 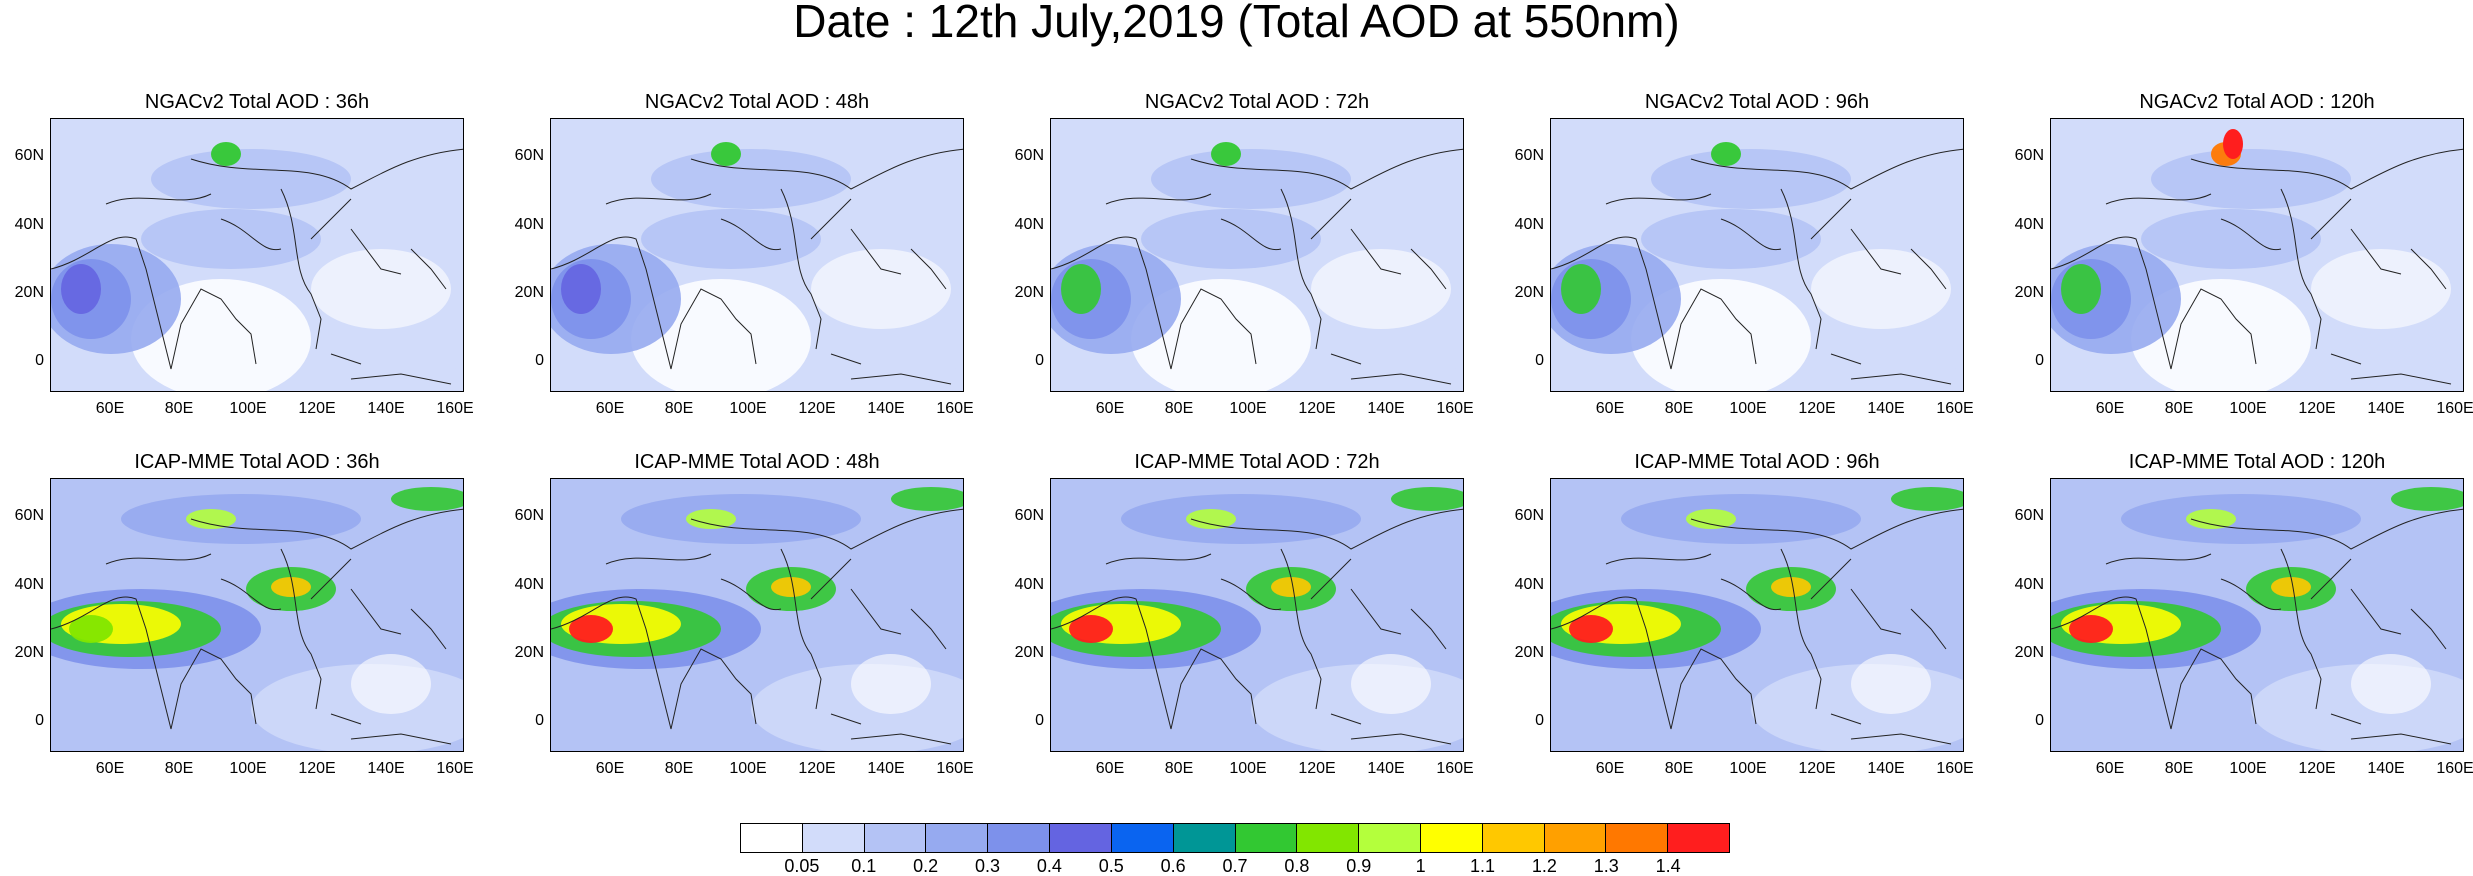 I want to click on colorbar, so click(x=1235, y=838).